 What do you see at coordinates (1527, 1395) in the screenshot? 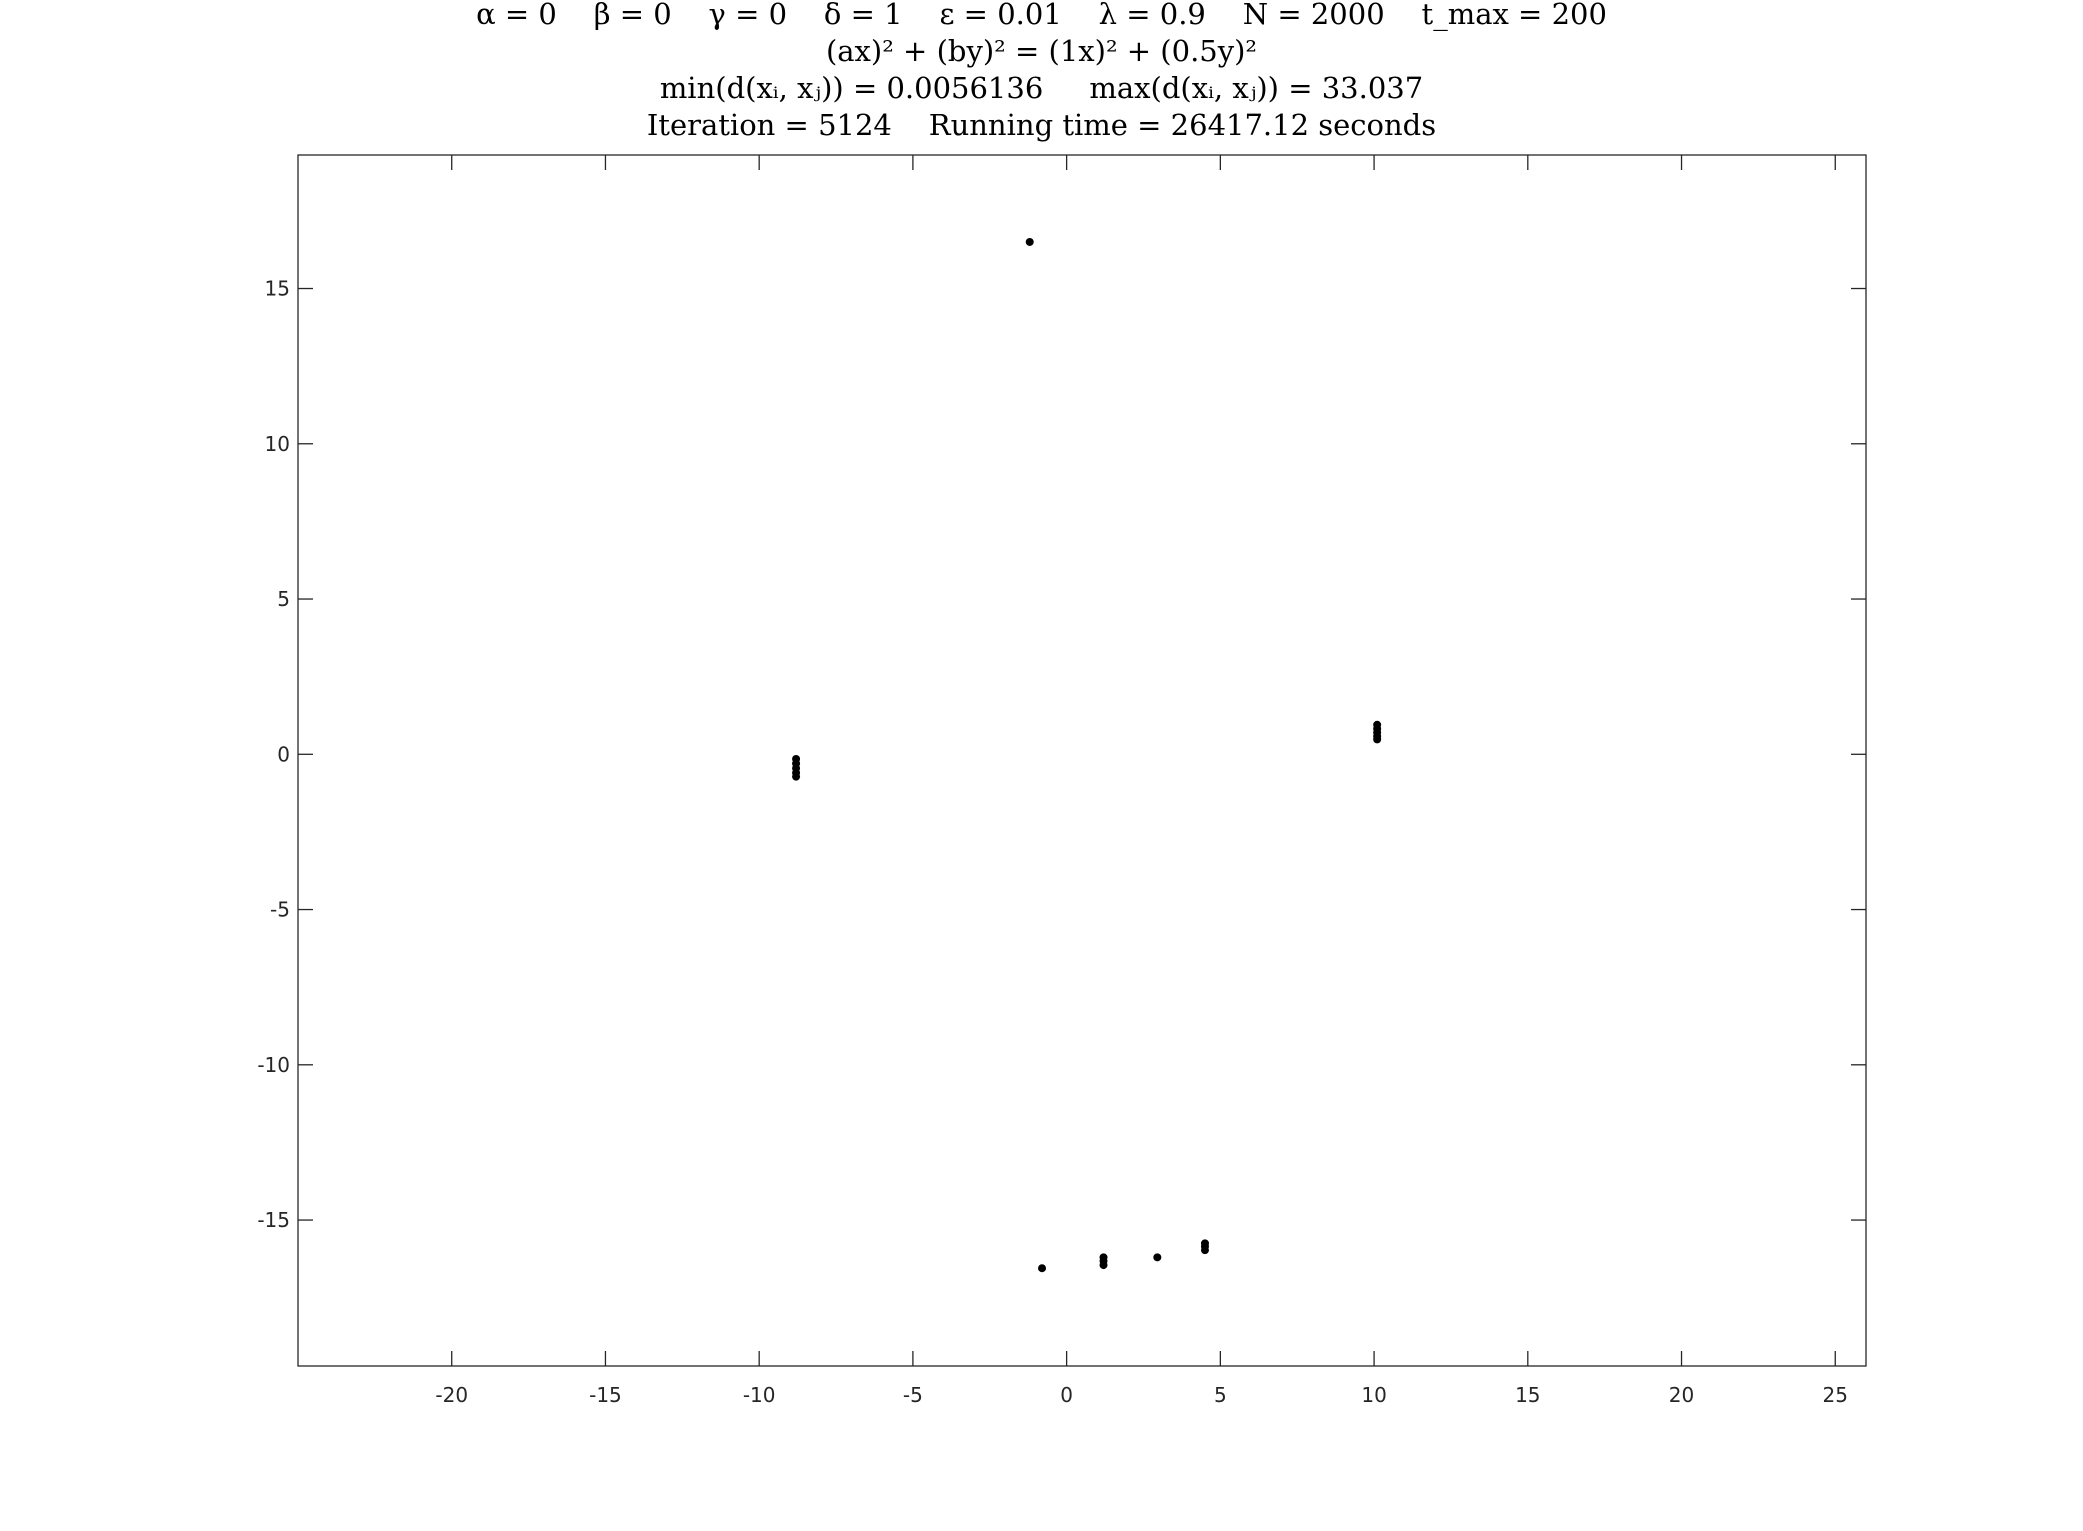
I see `x-tick-label: 15` at bounding box center [1527, 1395].